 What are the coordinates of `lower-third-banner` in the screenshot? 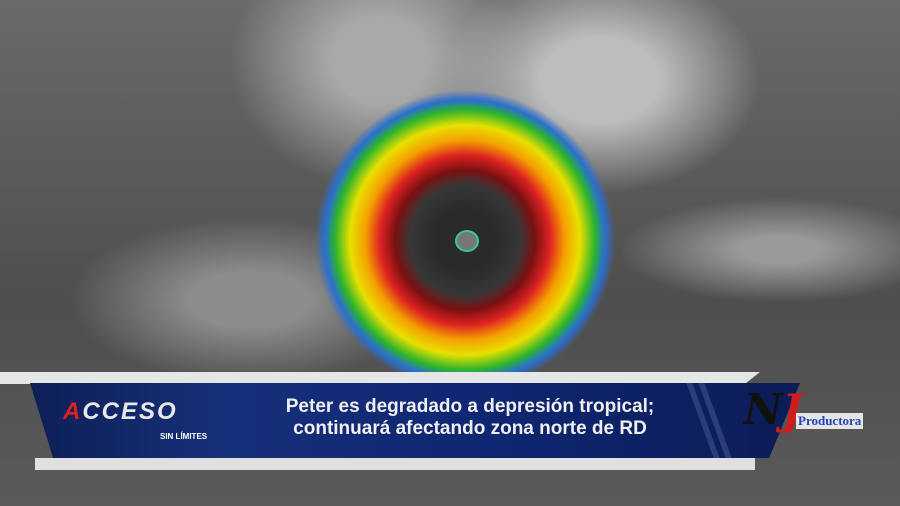 It's located at (415, 420).